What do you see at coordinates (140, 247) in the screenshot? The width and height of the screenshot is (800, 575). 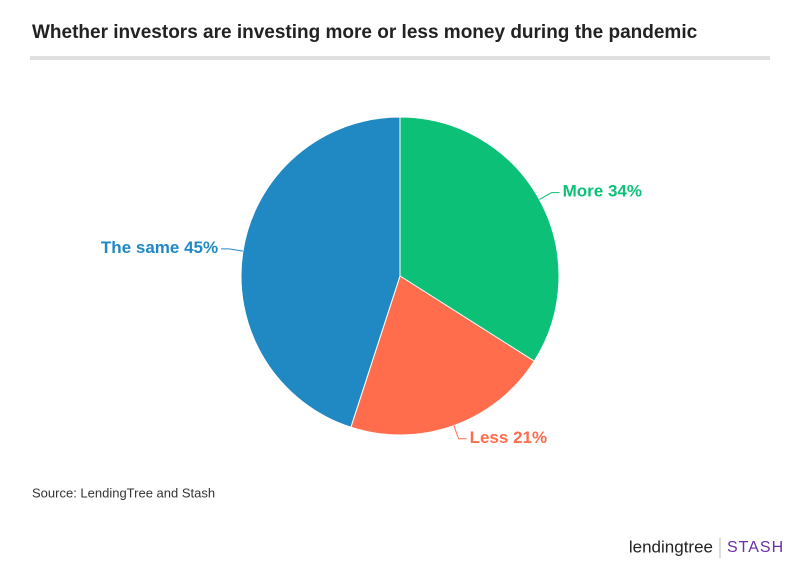 I see `slice-name: The same` at bounding box center [140, 247].